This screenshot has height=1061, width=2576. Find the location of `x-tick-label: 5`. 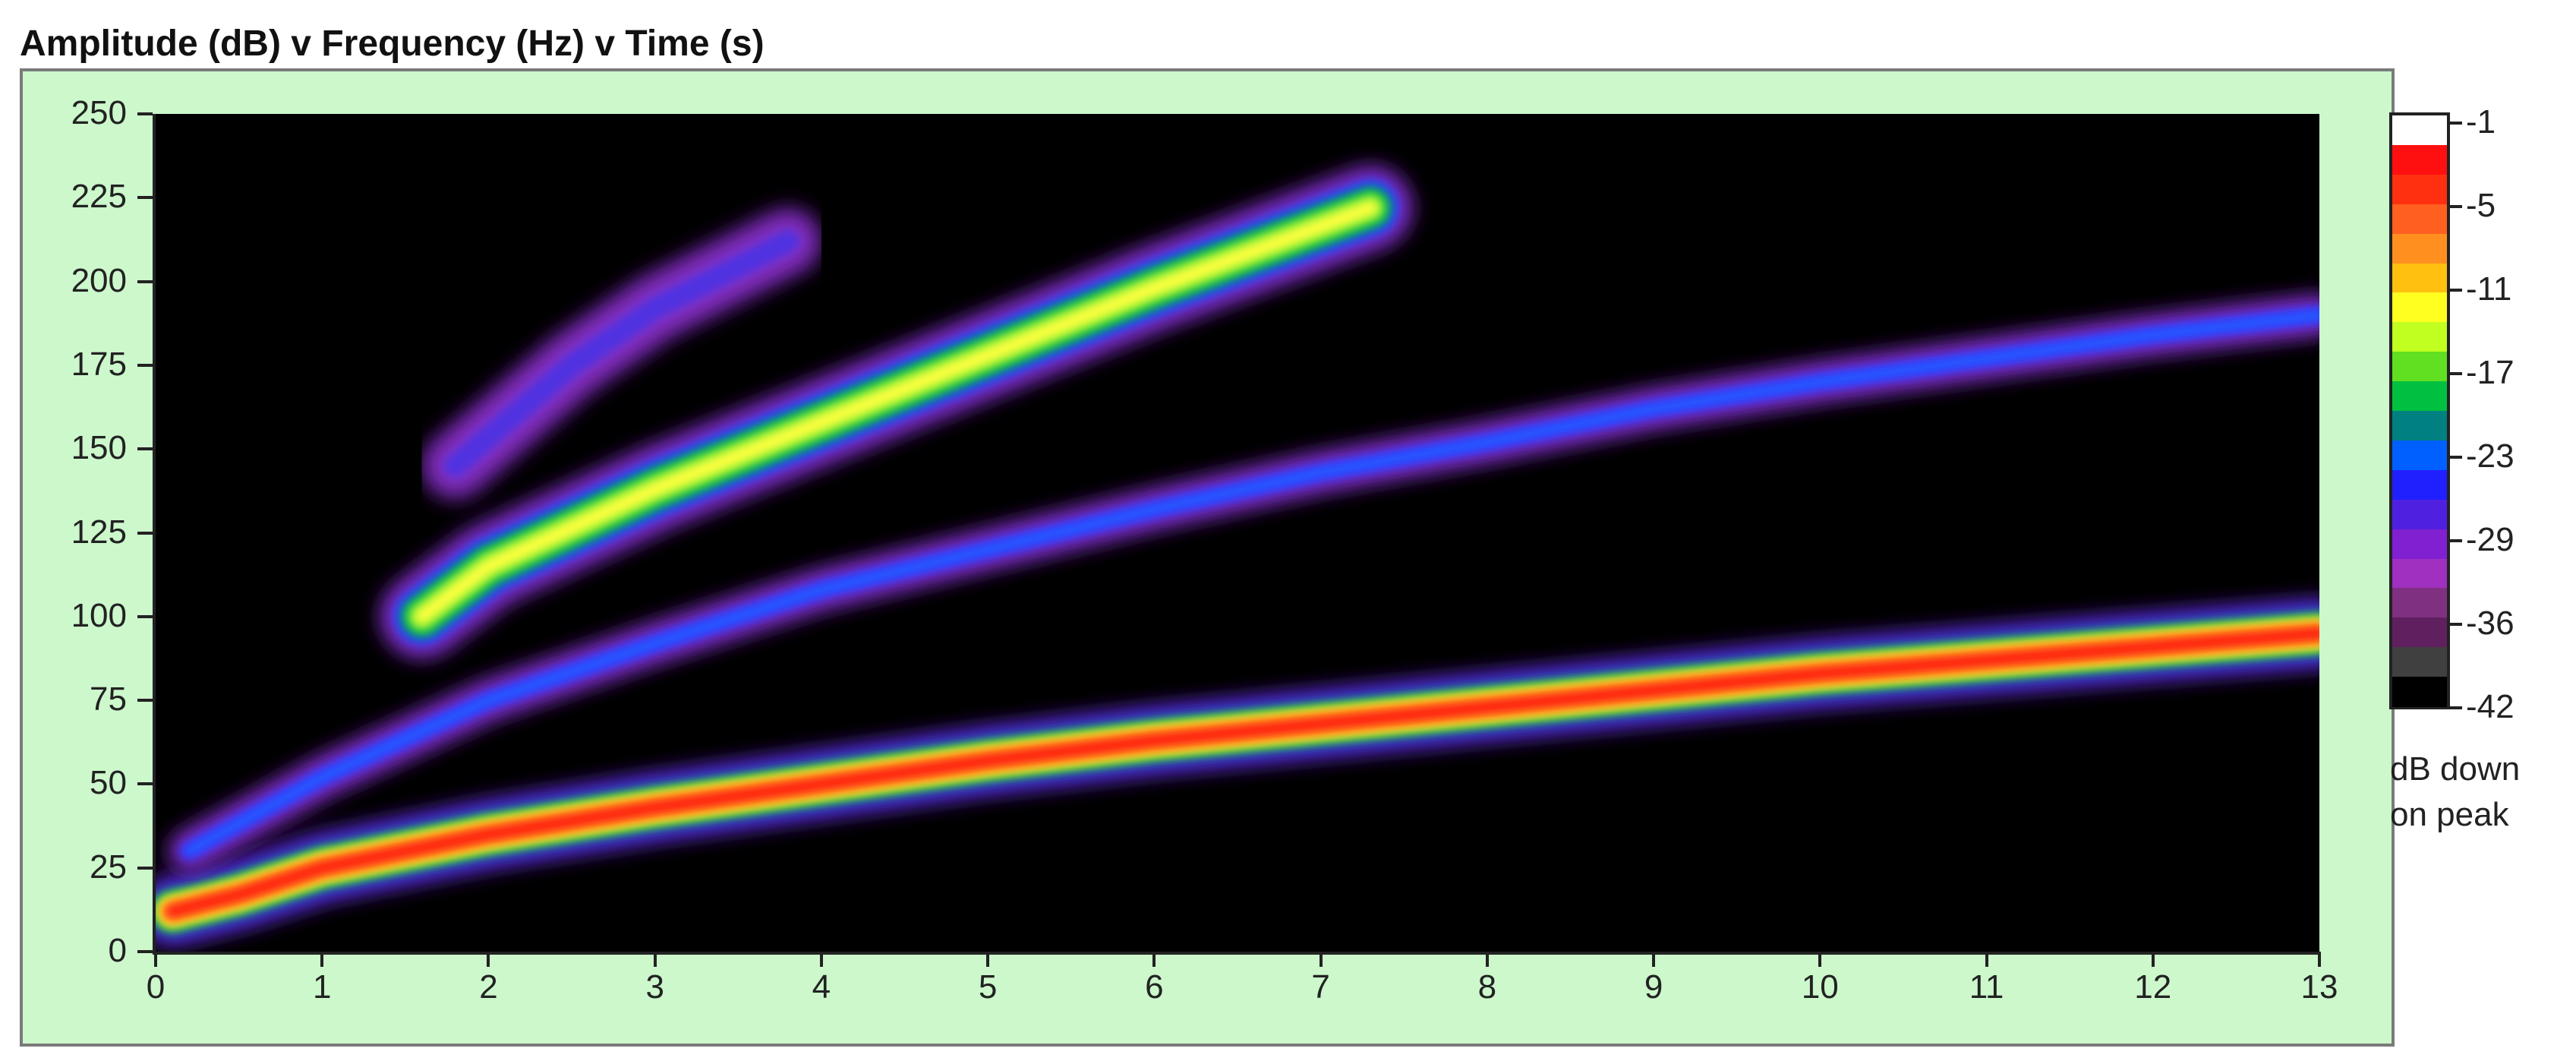

x-tick-label: 5 is located at coordinates (988, 987).